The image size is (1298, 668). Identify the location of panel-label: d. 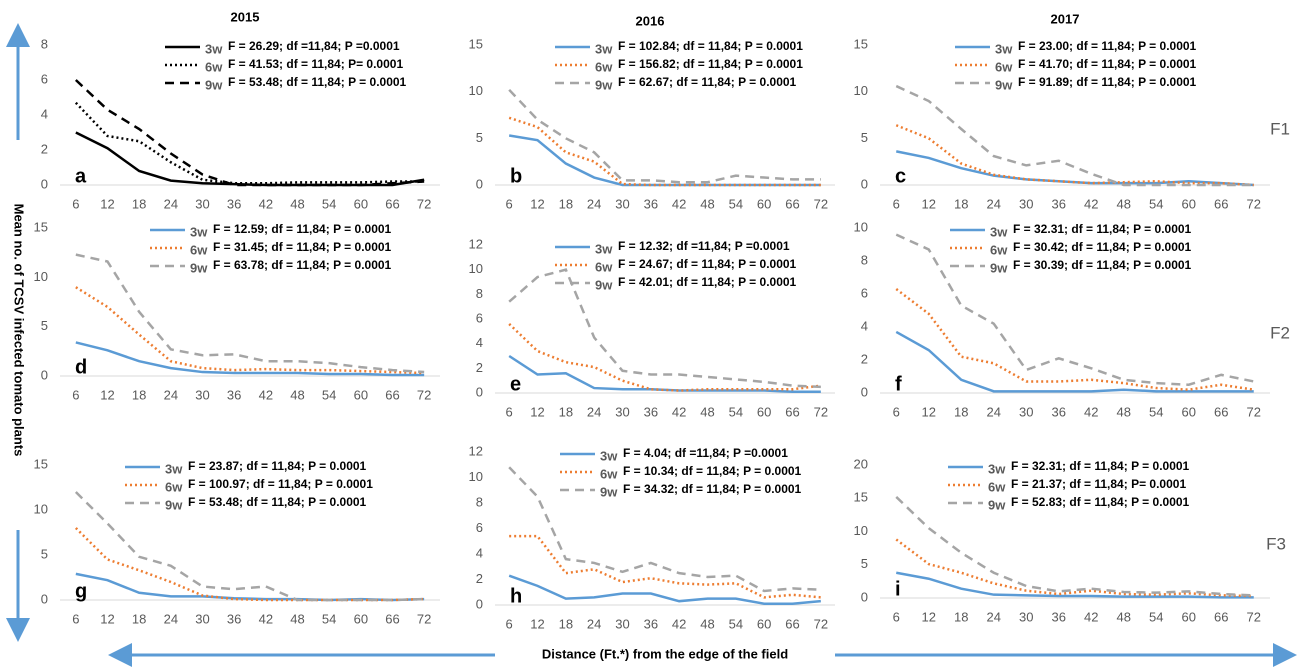
(81, 367).